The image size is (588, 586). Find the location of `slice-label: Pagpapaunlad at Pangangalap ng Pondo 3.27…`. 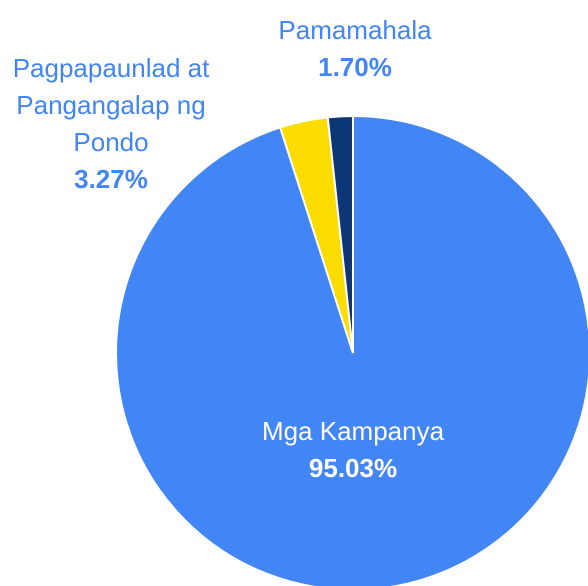

slice-label: Pagpapaunlad at Pangangalap ng Pondo 3.27… is located at coordinates (111, 124).